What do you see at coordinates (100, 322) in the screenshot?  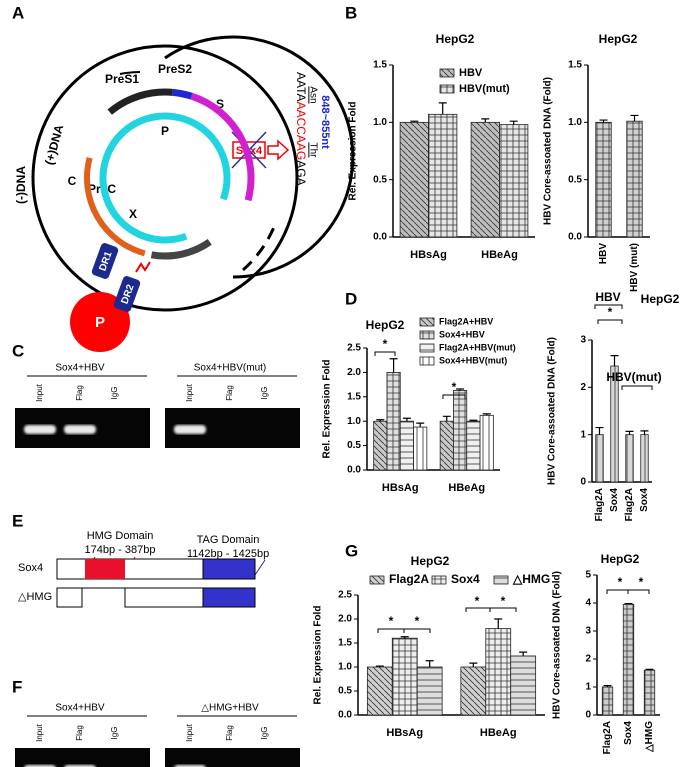 I see `polymerase-label: P` at bounding box center [100, 322].